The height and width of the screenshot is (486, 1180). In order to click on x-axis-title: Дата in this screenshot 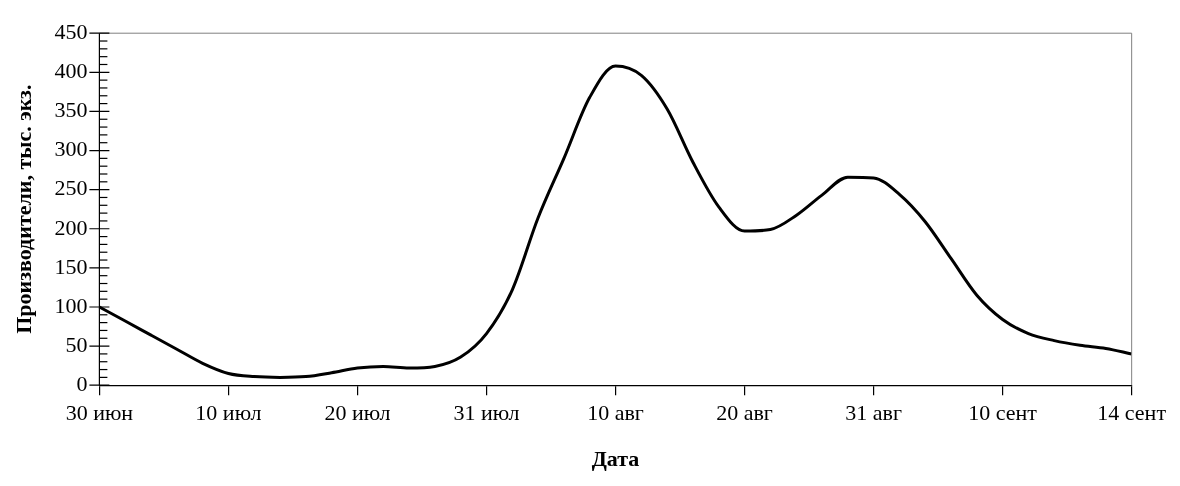, I will do `click(615, 459)`.